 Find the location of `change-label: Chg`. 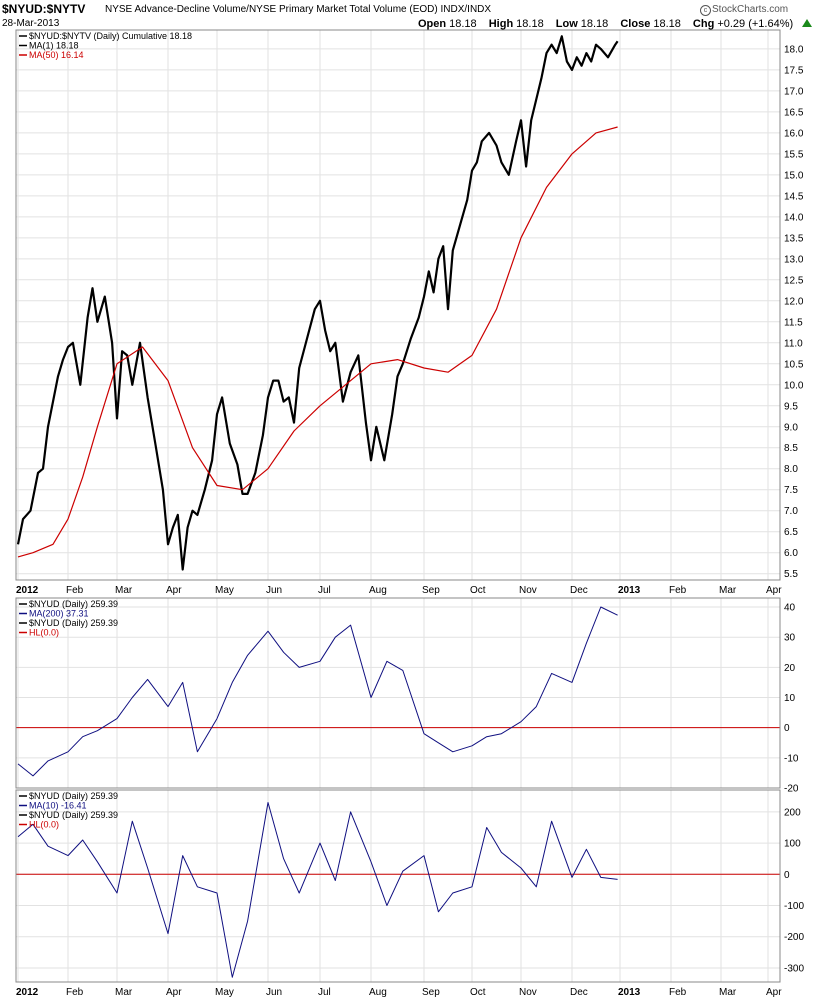

change-label: Chg is located at coordinates (703, 24).